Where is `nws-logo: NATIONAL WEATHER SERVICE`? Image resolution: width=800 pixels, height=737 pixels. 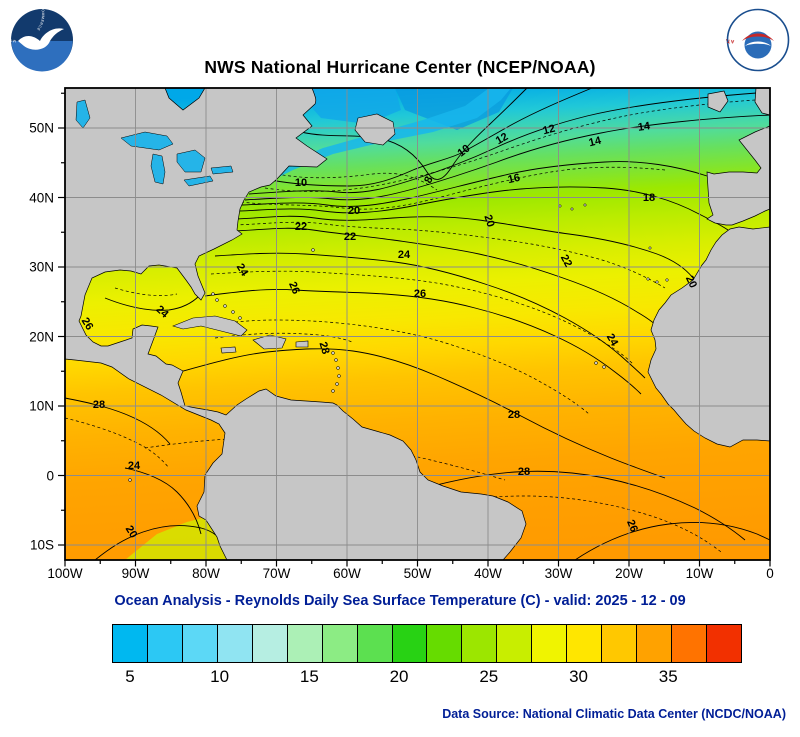
nws-logo: NATIONAL WEATHER SERVICE is located at coordinates (758, 40).